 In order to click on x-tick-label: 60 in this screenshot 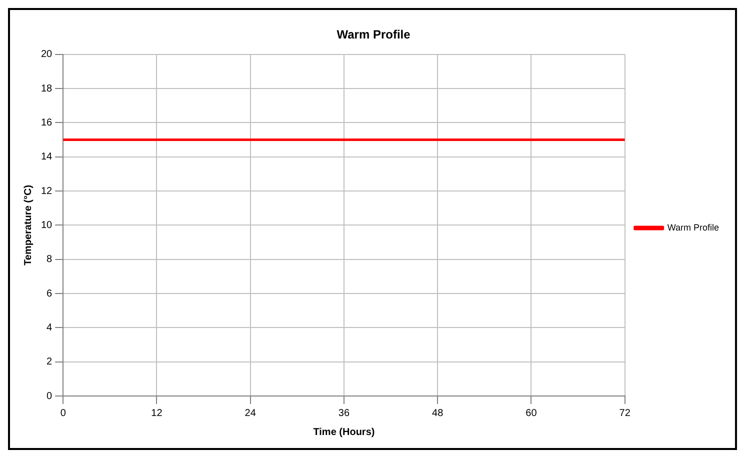, I will do `click(532, 413)`.